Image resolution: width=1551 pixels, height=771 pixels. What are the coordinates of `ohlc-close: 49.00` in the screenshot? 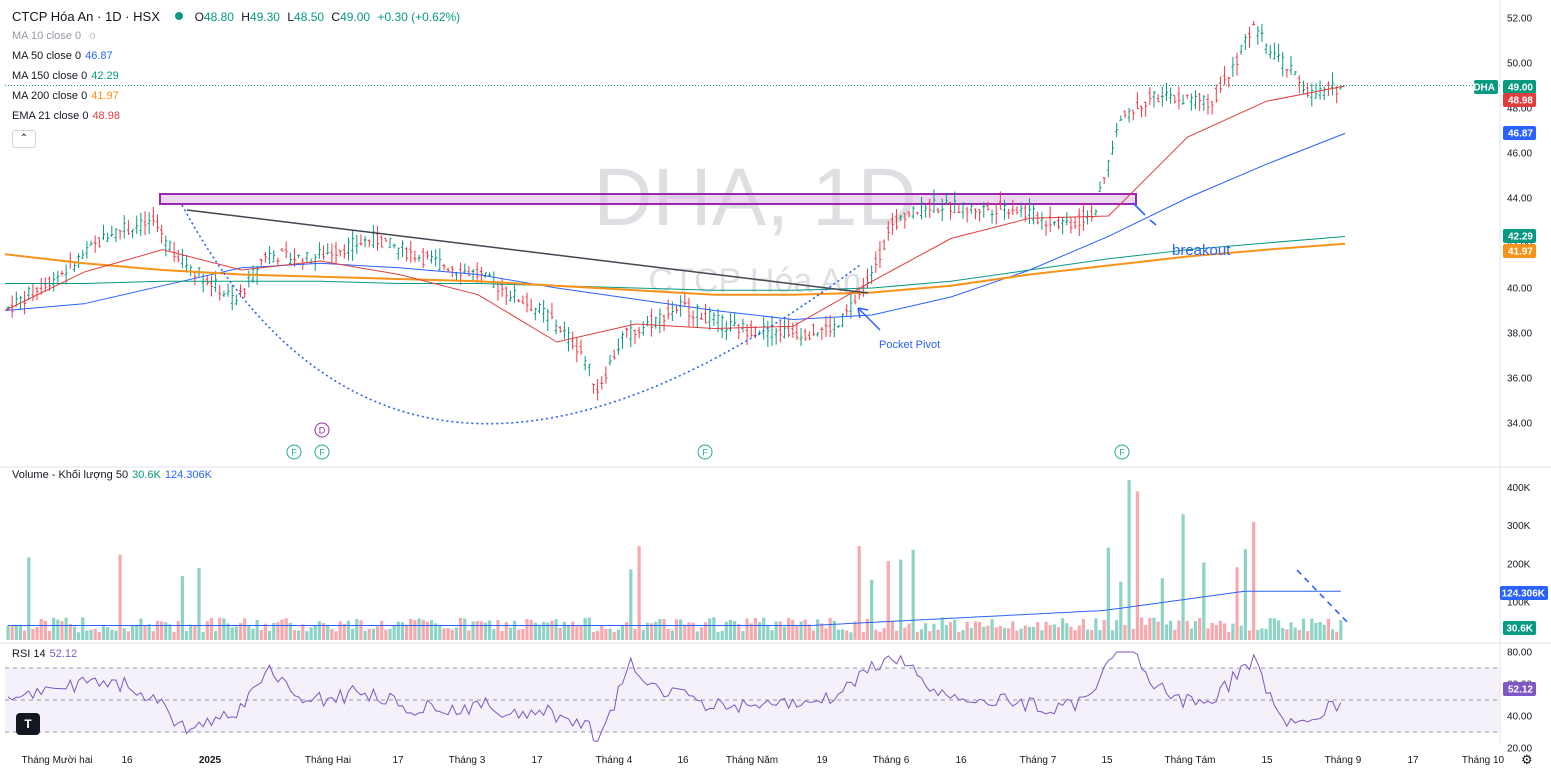 It's located at (355, 17).